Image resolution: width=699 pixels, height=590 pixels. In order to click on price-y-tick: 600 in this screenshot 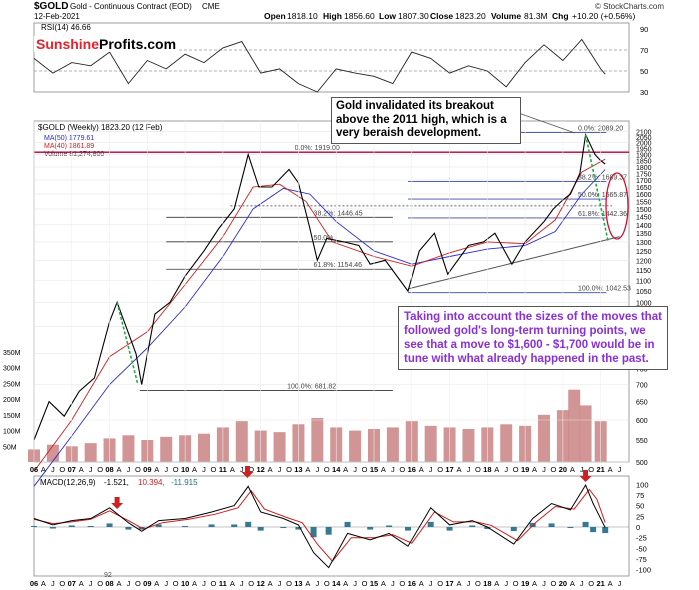, I will do `click(642, 421)`.